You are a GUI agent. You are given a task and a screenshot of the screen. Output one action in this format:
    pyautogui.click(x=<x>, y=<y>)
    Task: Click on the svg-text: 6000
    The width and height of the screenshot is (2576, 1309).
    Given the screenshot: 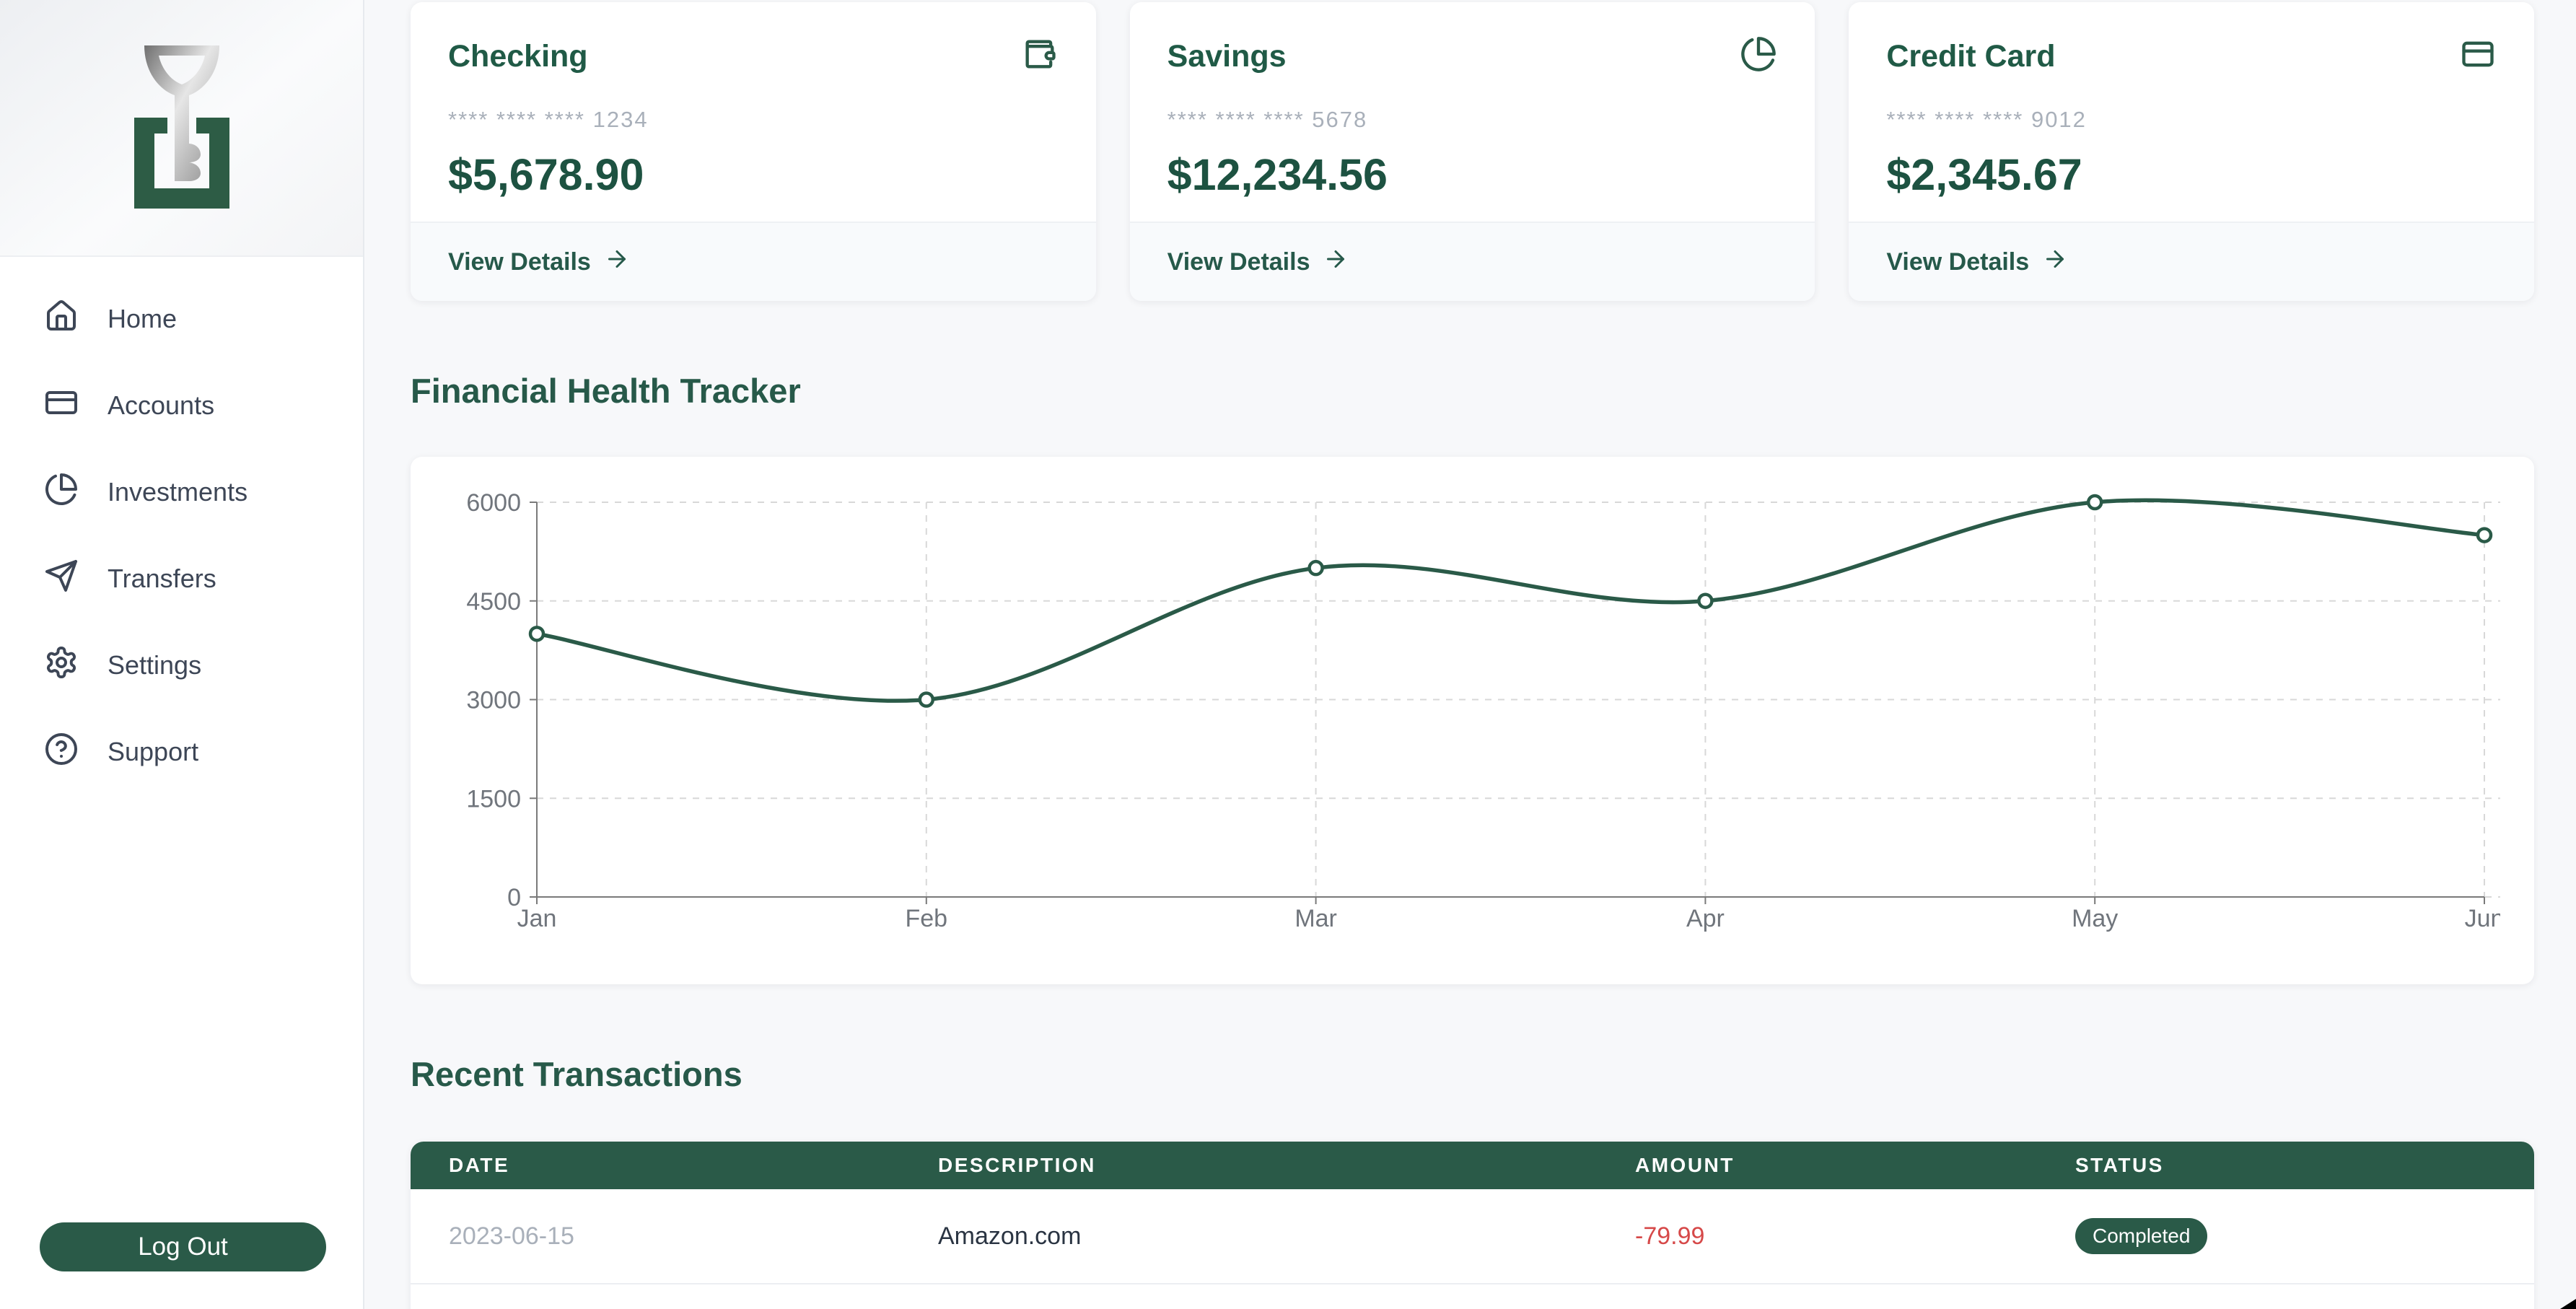 What is the action you would take?
    pyautogui.click(x=493, y=503)
    